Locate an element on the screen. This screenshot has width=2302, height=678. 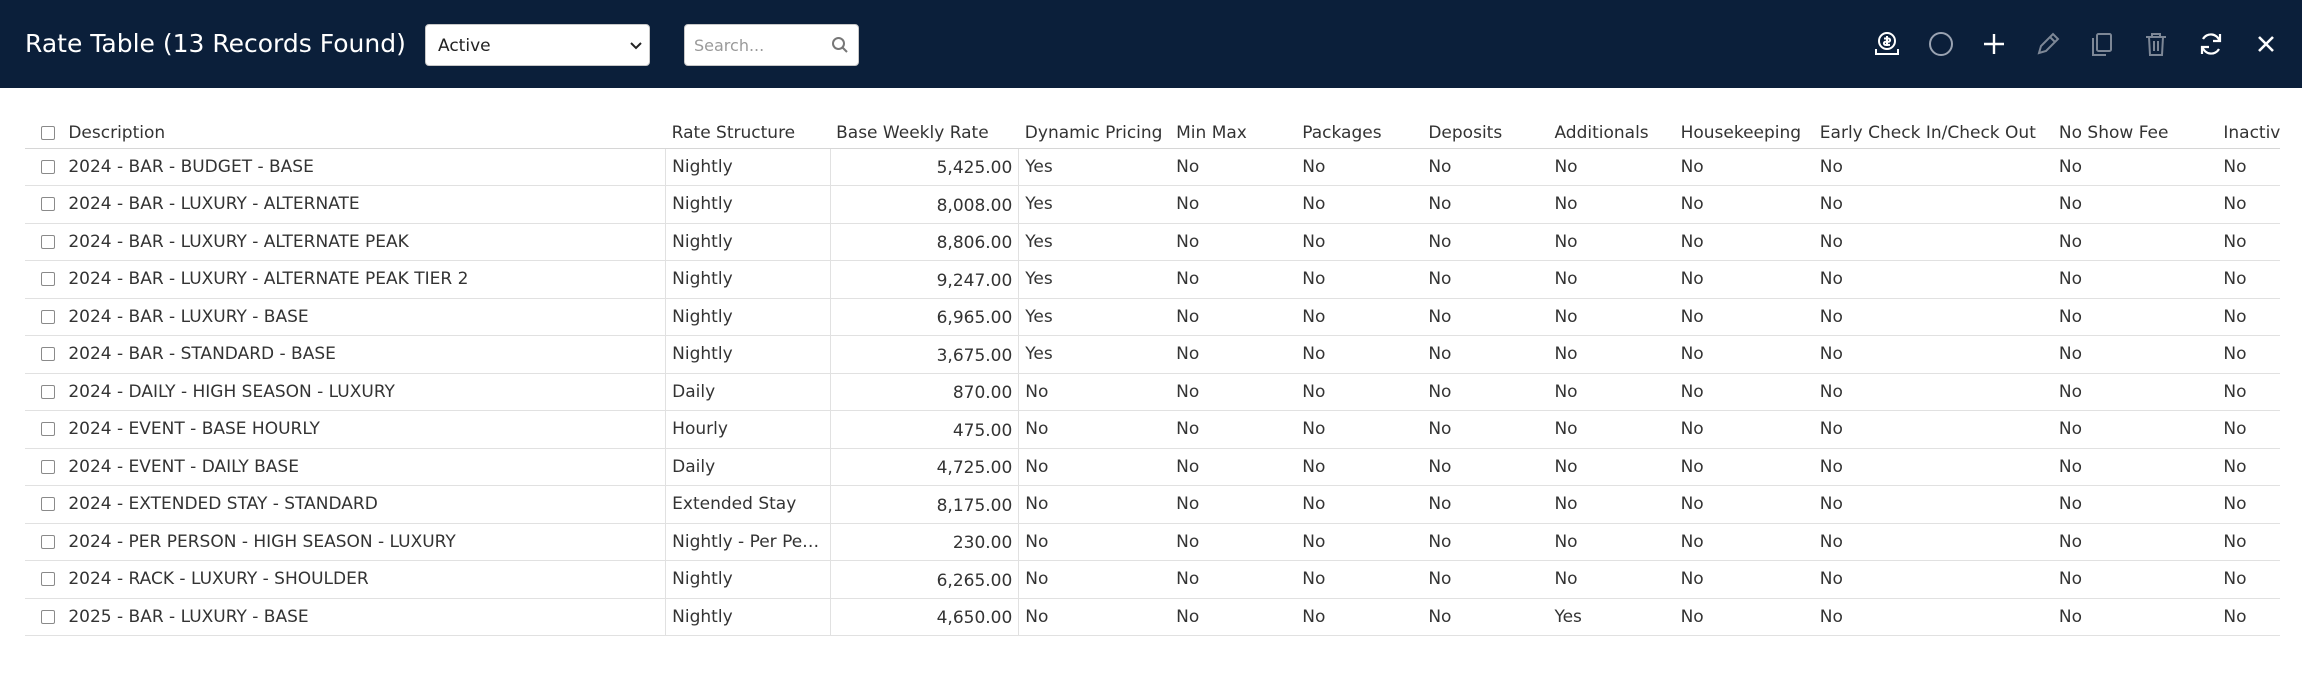
cell-base-weekly-rate: 870.00 is located at coordinates (924, 392).